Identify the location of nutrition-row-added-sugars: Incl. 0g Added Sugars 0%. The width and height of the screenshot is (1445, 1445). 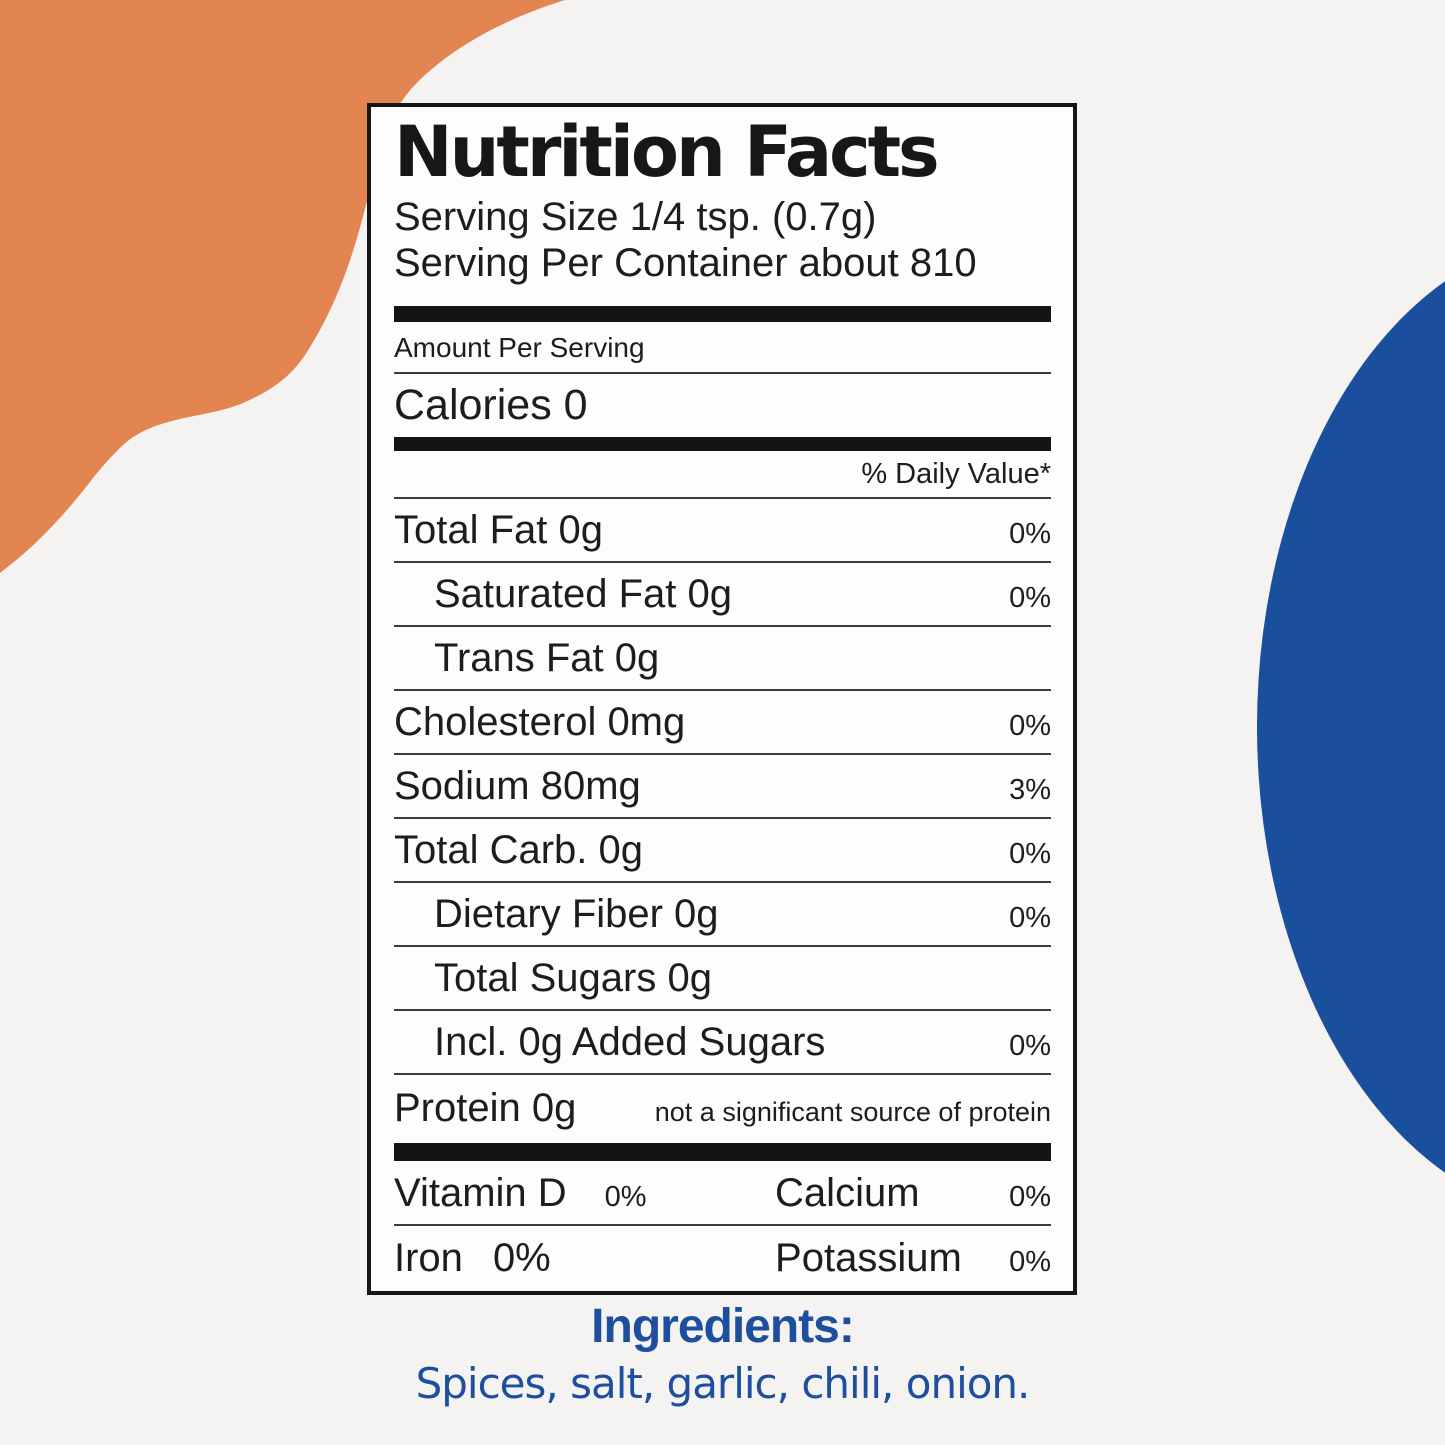
(722, 1043).